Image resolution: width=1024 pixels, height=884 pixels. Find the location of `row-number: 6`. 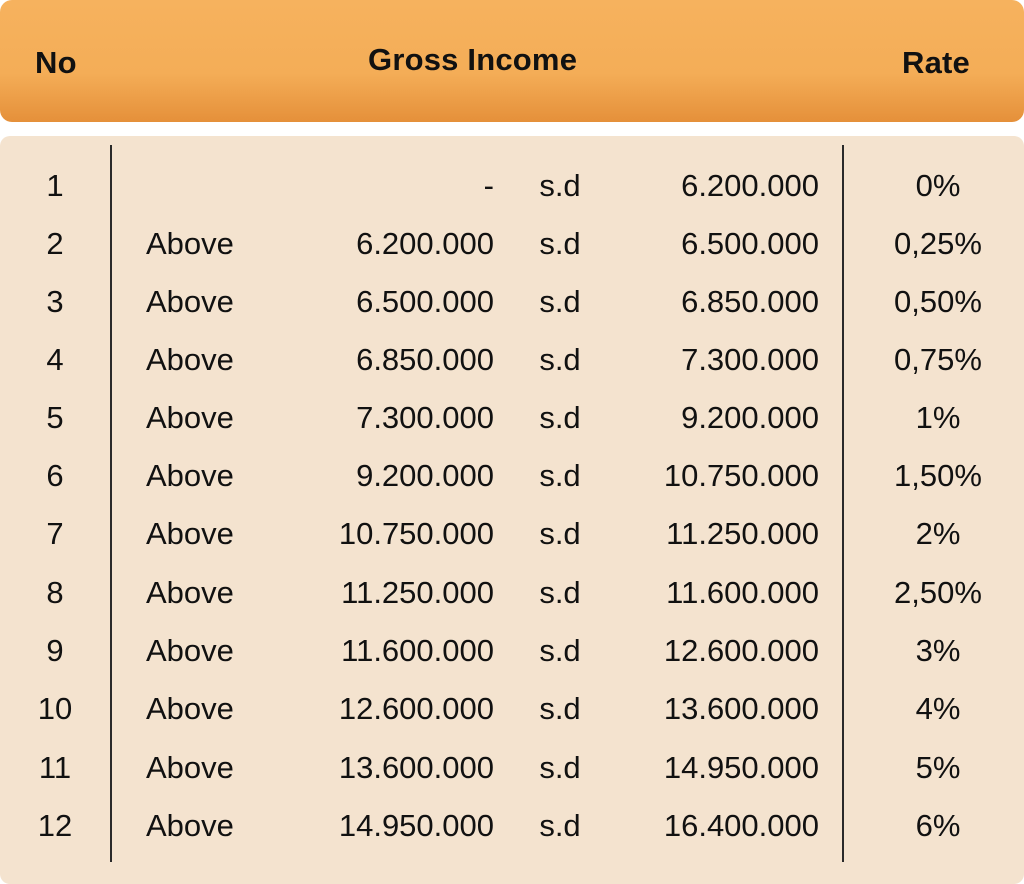

row-number: 6 is located at coordinates (55, 475).